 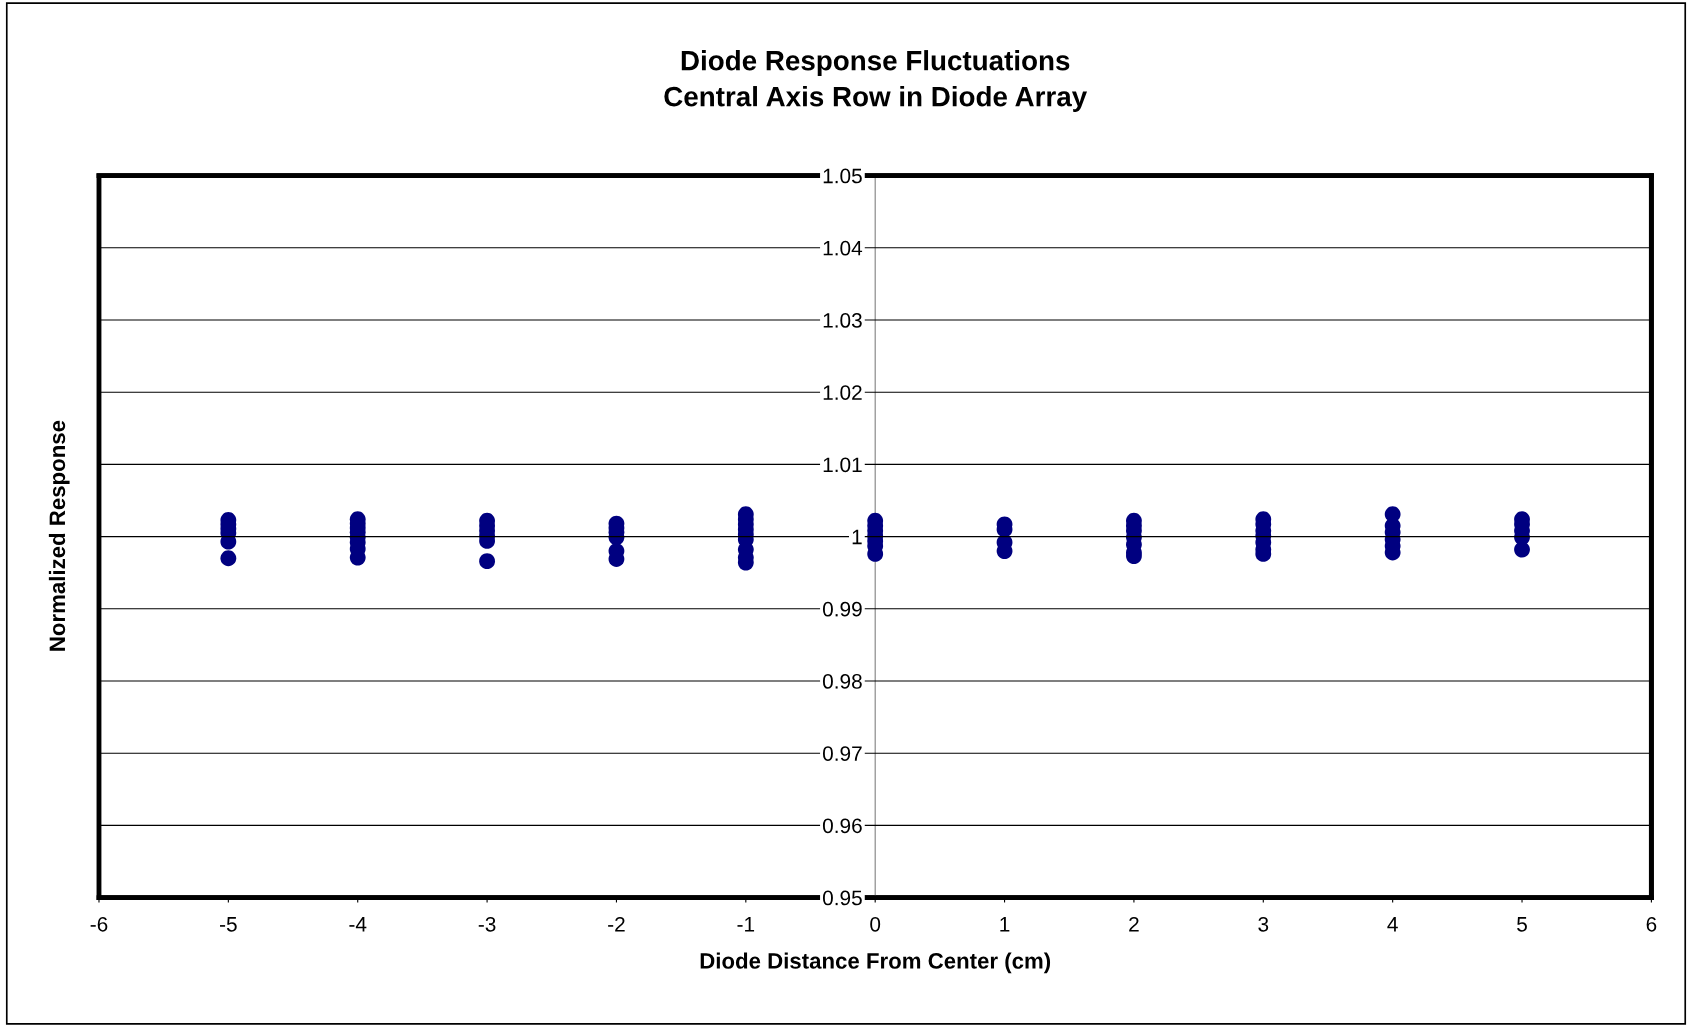 What do you see at coordinates (876, 81) in the screenshot?
I see `chart-title: Diode Response Fluctuations Central Axis Row in Diode Array` at bounding box center [876, 81].